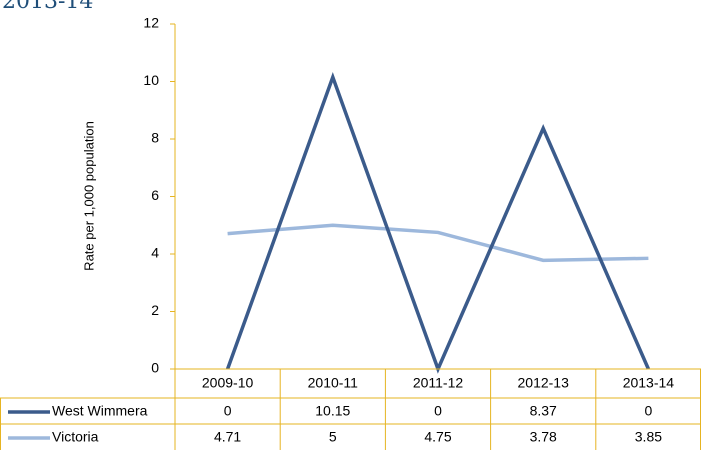 The height and width of the screenshot is (450, 701). I want to click on chart-title: 2013-14, so click(47, 7).